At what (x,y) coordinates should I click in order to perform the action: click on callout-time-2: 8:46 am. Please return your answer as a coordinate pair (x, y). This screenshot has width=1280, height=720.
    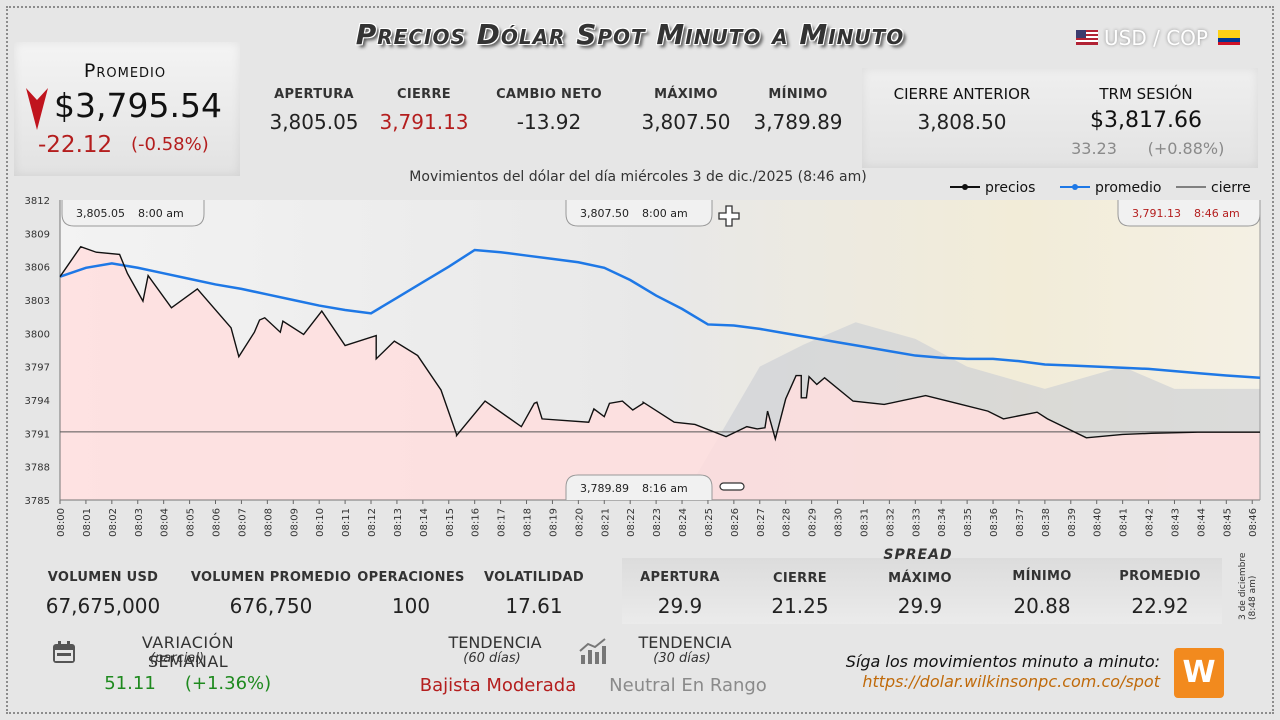
    Looking at the image, I should click on (1217, 213).